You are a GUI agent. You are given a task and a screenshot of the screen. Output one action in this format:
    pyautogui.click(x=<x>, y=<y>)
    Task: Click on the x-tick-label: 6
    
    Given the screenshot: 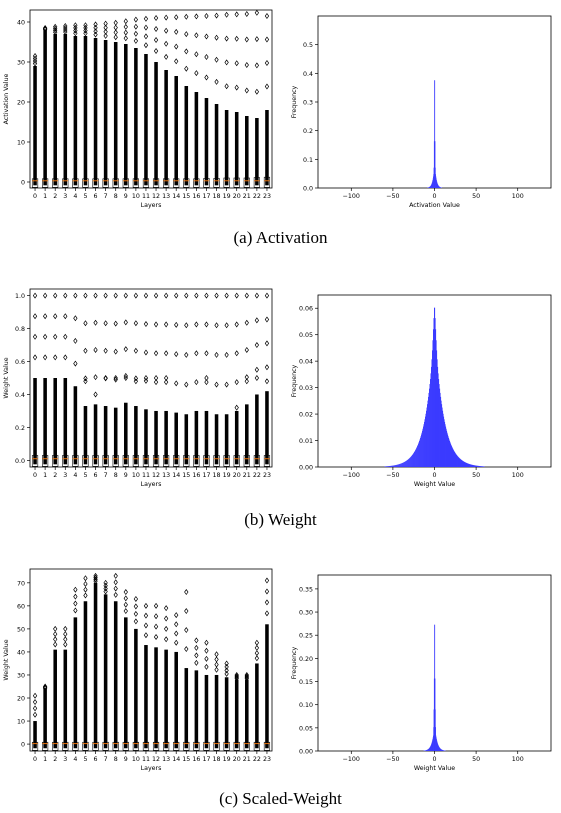 What is the action you would take?
    pyautogui.click(x=96, y=196)
    